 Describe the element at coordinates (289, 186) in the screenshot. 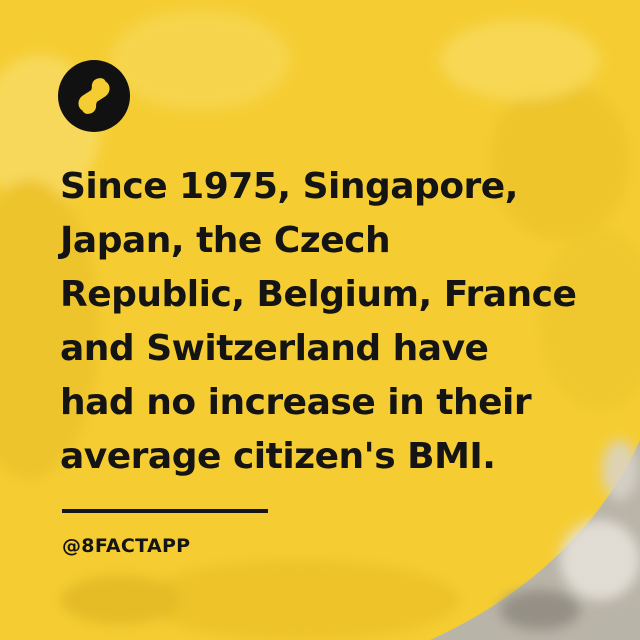

I see `fact-line: Since 1975, Singapore,` at that location.